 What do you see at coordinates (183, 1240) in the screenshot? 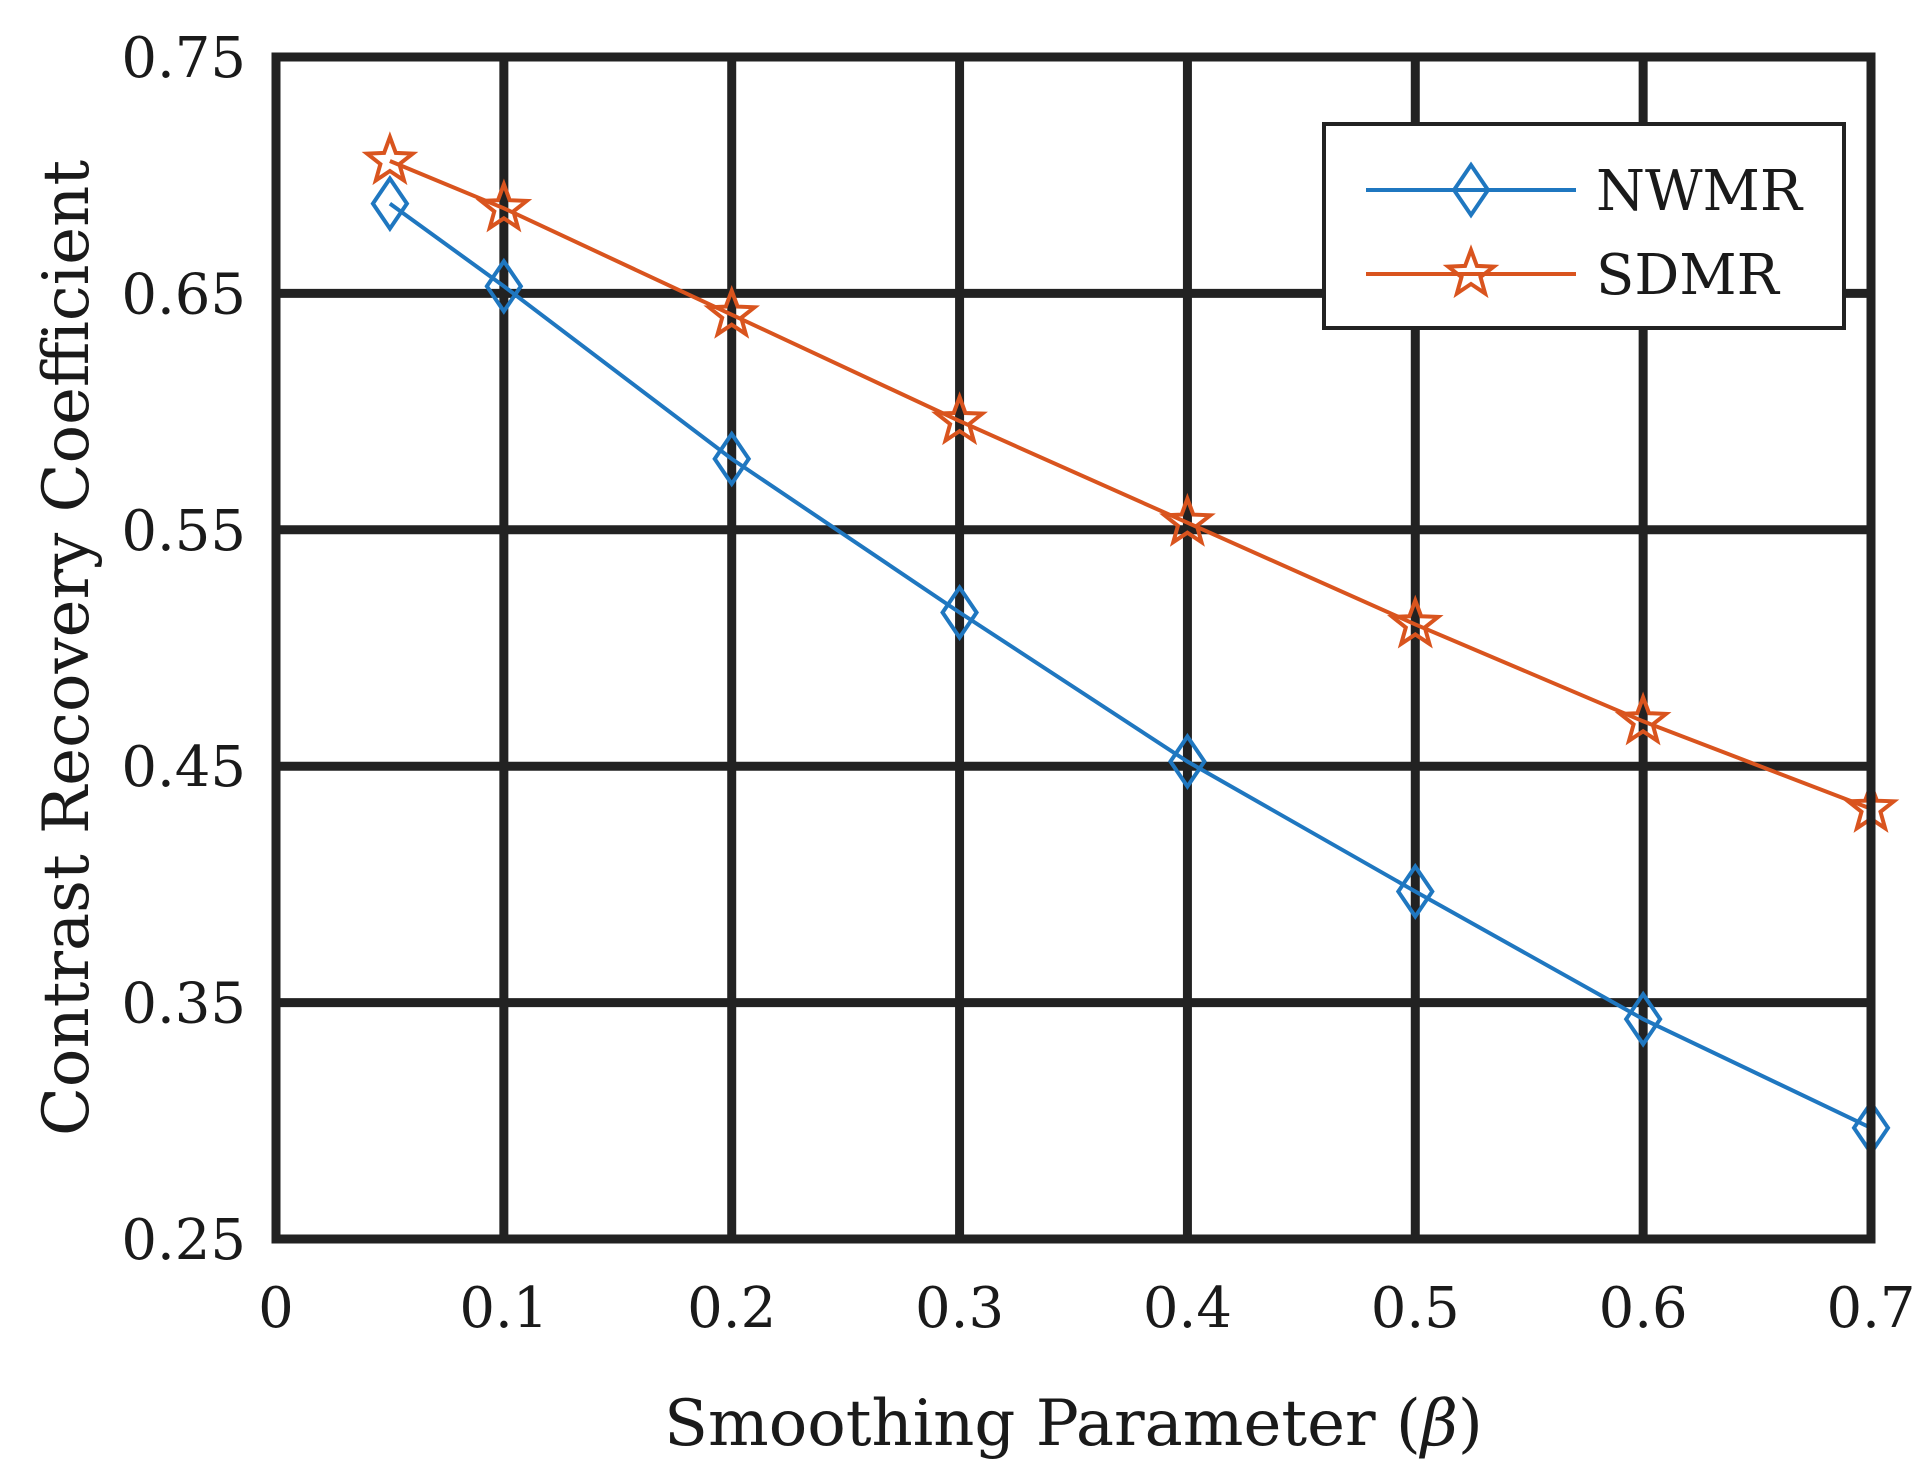
I see `y-tick-label: 0.25` at bounding box center [183, 1240].